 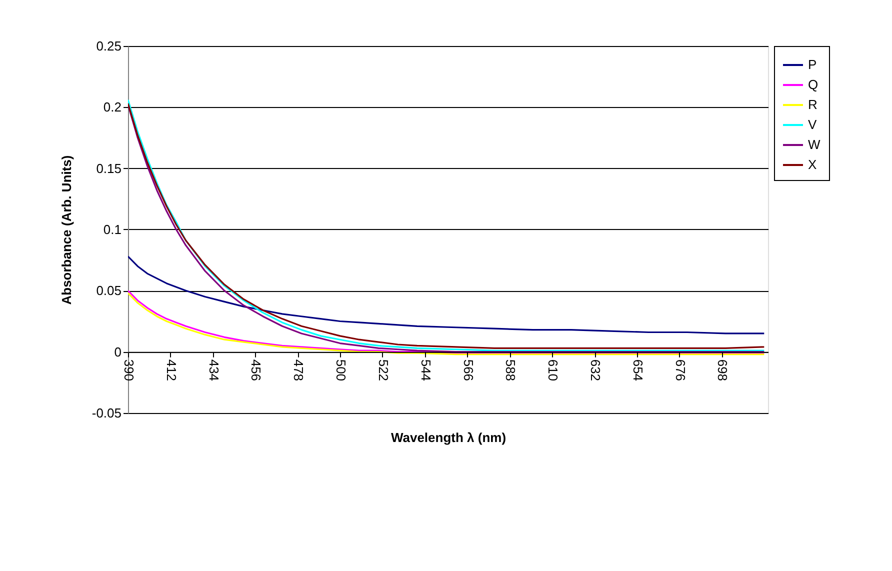 I want to click on y-tick-label: 0.05, so click(x=109, y=290).